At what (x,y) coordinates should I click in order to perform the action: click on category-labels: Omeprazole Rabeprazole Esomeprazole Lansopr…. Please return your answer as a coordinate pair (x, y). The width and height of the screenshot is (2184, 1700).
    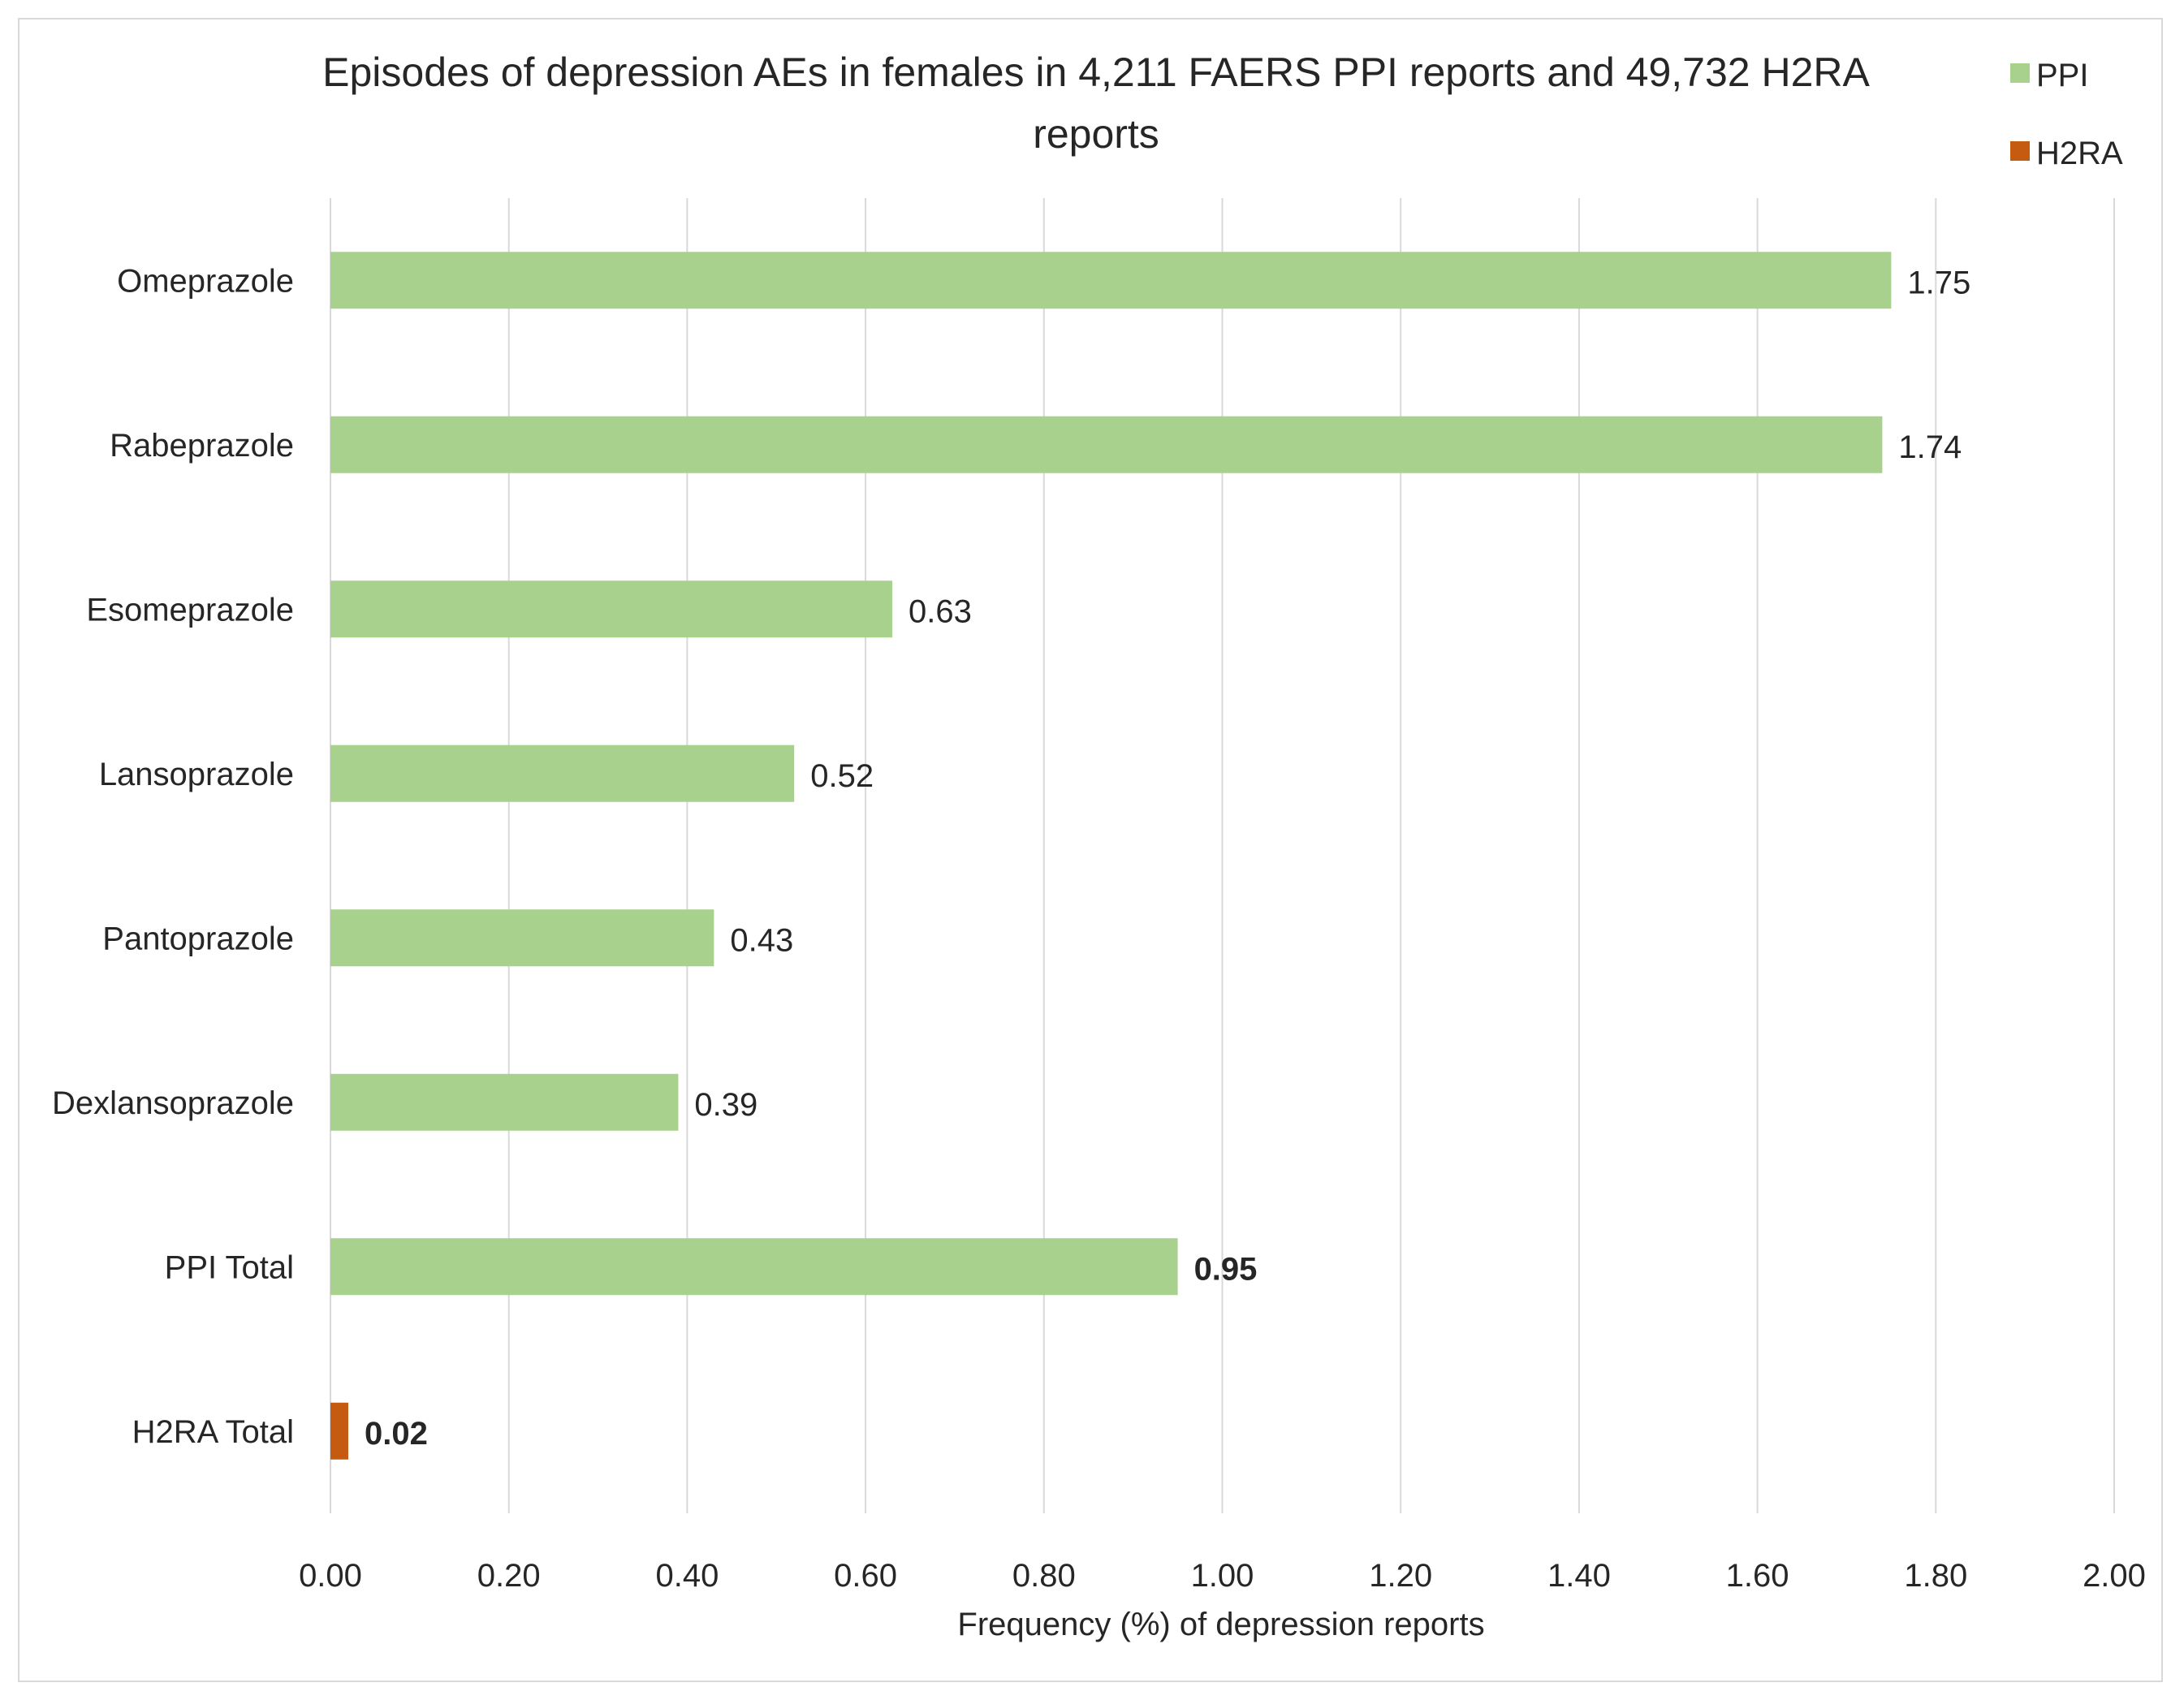
    Looking at the image, I should click on (173, 856).